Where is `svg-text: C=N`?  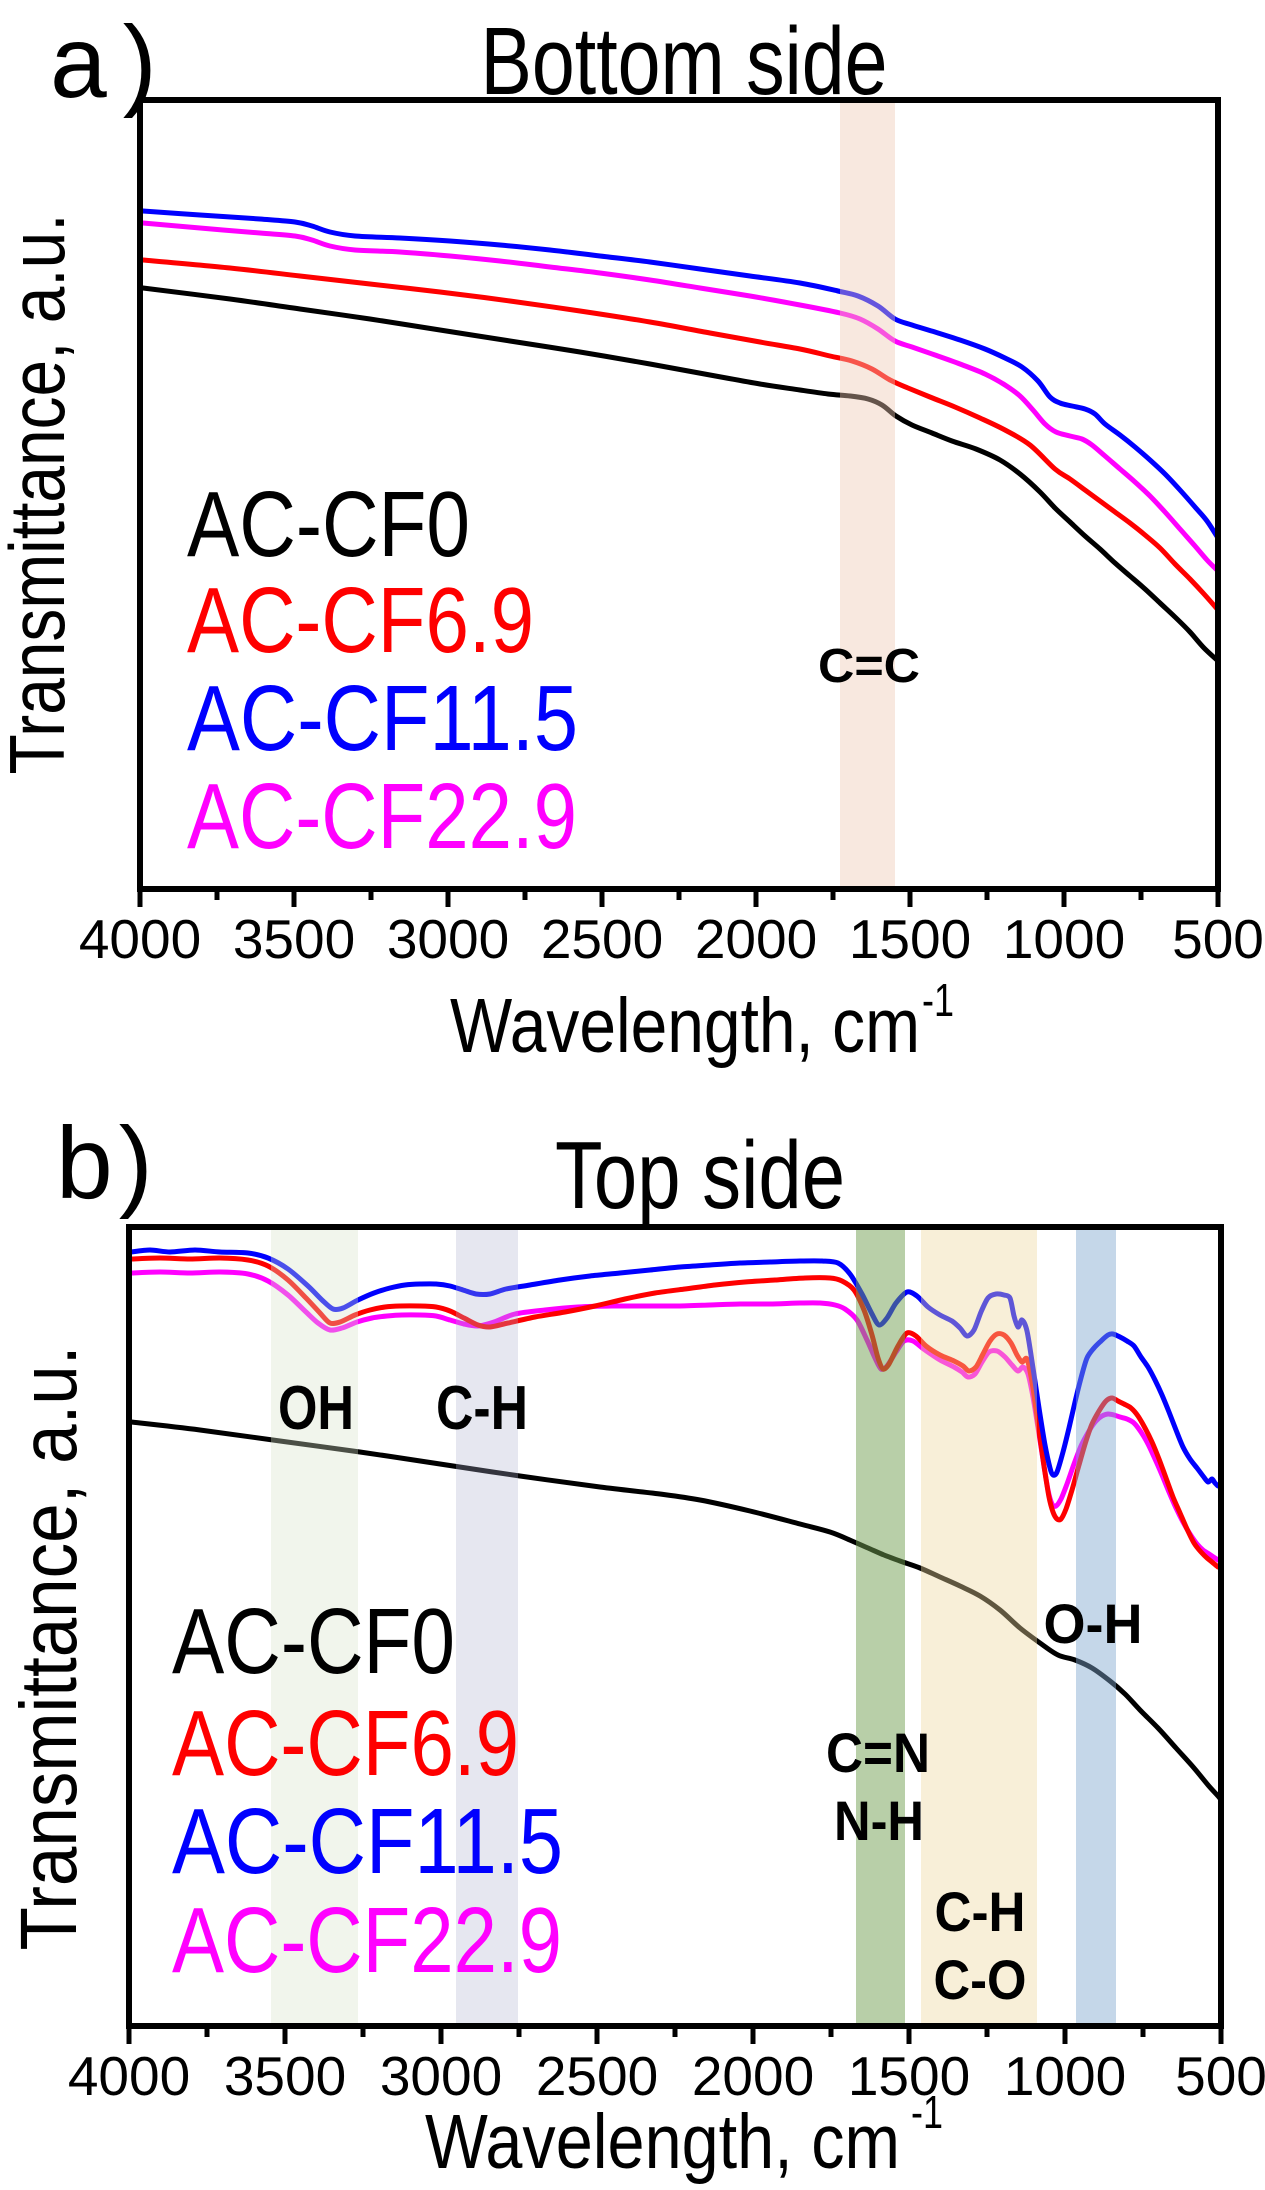 svg-text: C=N is located at coordinates (878, 1752).